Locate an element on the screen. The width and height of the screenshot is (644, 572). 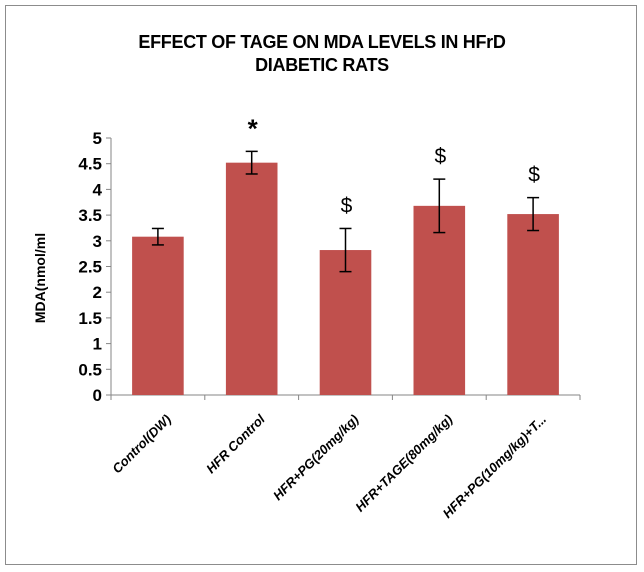
chart-title-line-2: DIABETIC RATS is located at coordinates (322, 65).